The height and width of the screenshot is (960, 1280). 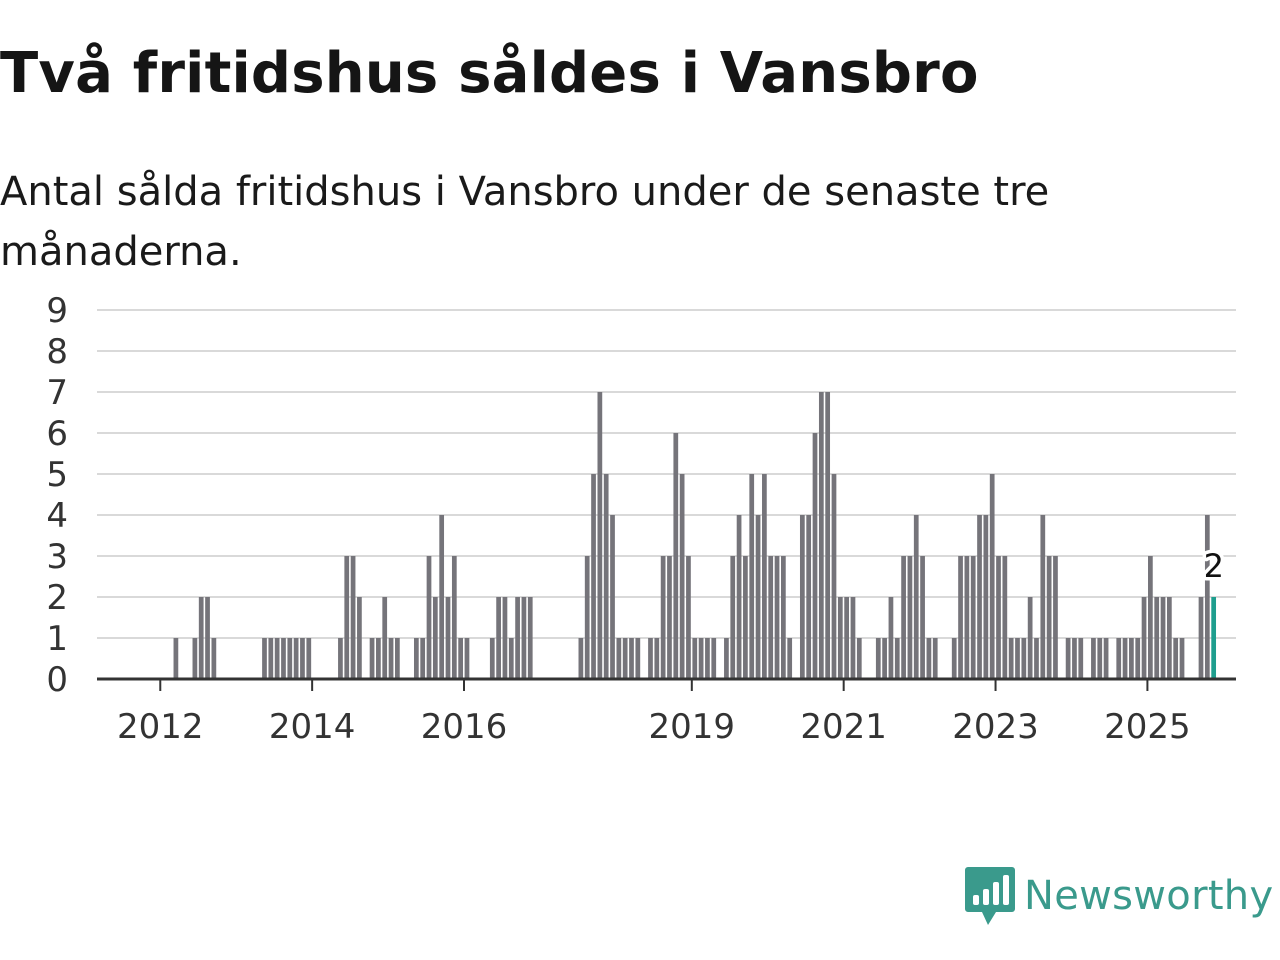 What do you see at coordinates (843, 727) in the screenshot?
I see `x-tick-label: 2021` at bounding box center [843, 727].